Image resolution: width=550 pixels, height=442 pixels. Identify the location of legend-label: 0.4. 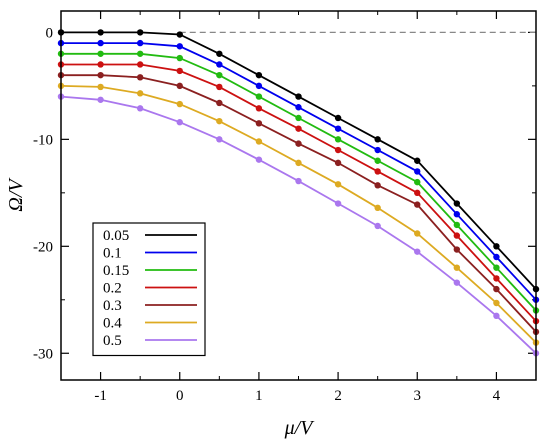
(112, 324).